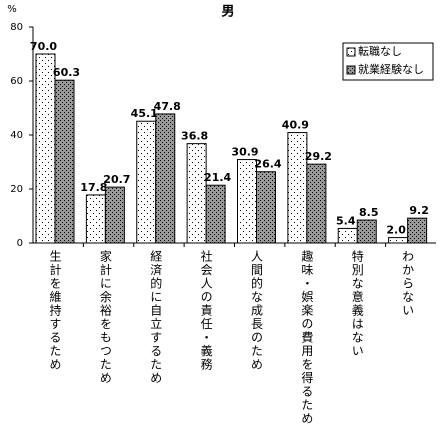 This screenshot has height=432, width=442. What do you see at coordinates (369, 212) in the screenshot?
I see `value-label: 8.5` at bounding box center [369, 212].